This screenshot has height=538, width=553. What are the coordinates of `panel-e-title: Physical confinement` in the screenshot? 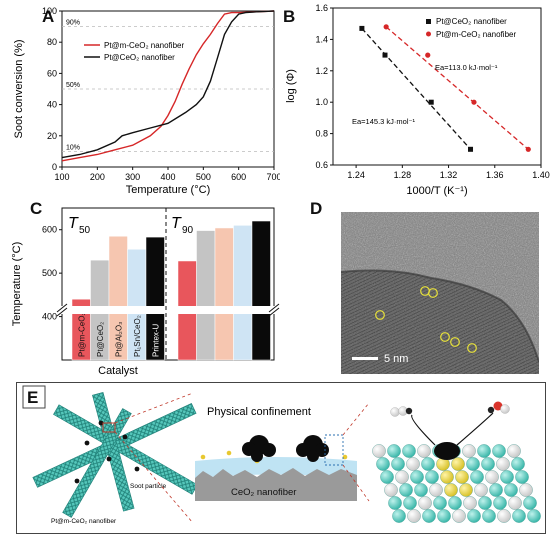 It's located at (259, 412).